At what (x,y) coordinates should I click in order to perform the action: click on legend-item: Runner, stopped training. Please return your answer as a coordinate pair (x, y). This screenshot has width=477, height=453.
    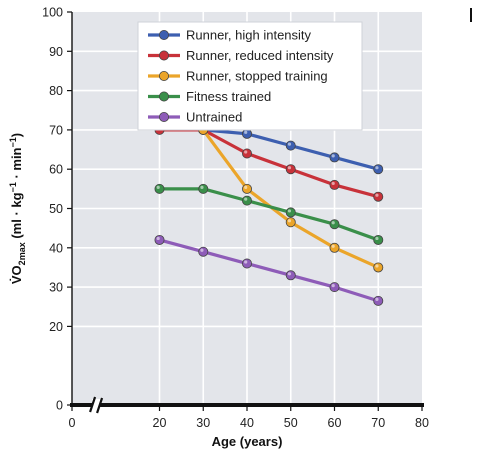
    Looking at the image, I should click on (238, 76).